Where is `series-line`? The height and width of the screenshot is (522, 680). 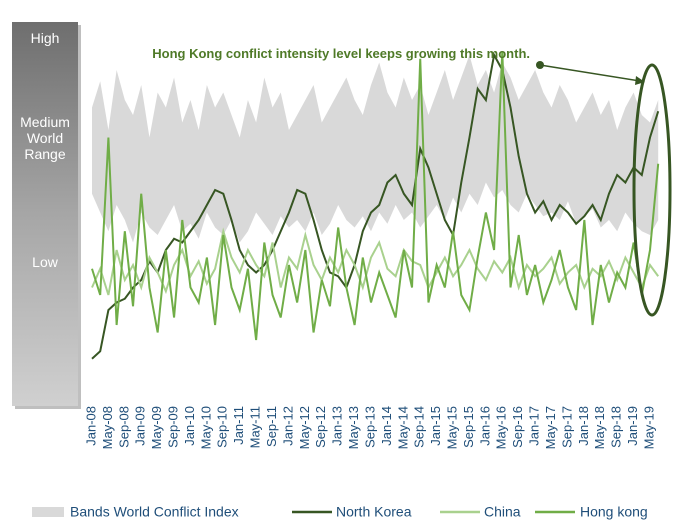
series-line is located at coordinates (375, 261).